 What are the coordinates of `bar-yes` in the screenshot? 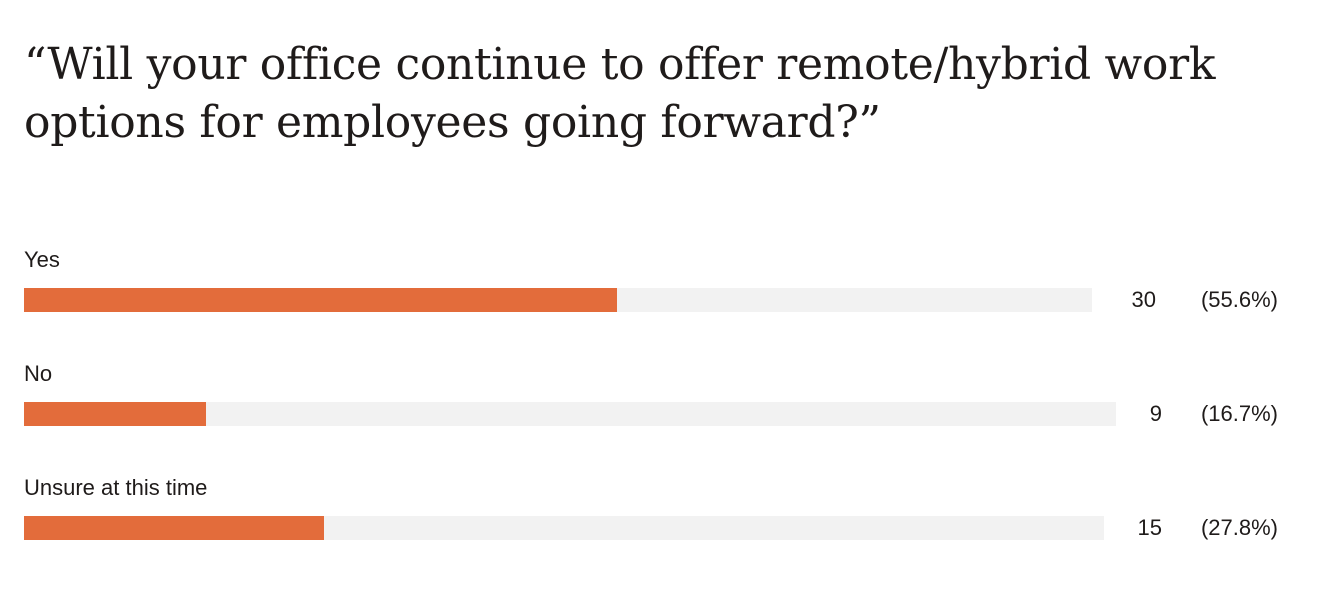 It's located at (320, 300).